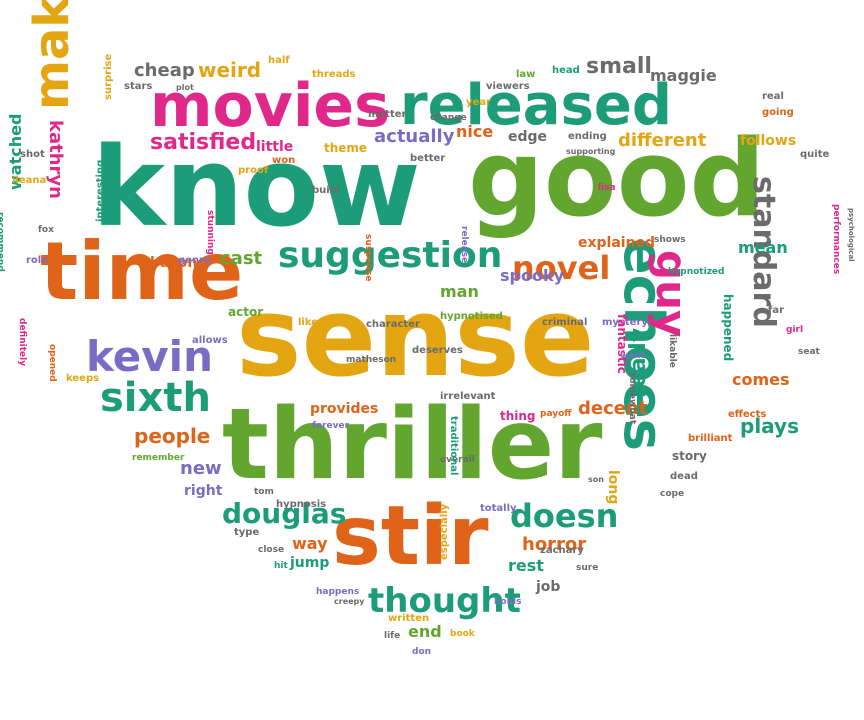  Describe the element at coordinates (548, 587) in the screenshot. I see `cloud-word: job` at that location.